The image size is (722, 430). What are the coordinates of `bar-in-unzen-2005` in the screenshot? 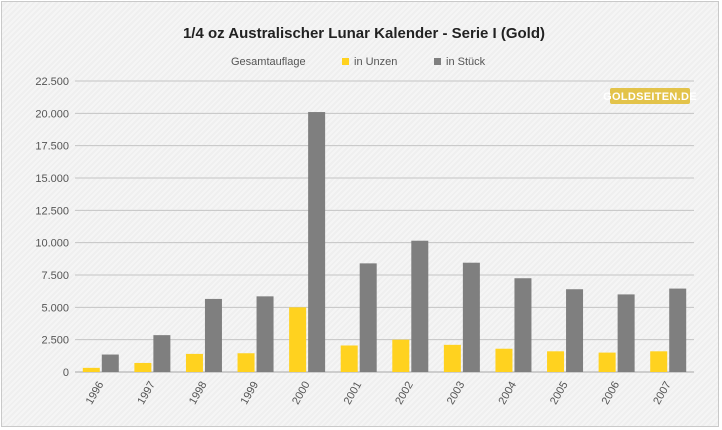 It's located at (556, 361).